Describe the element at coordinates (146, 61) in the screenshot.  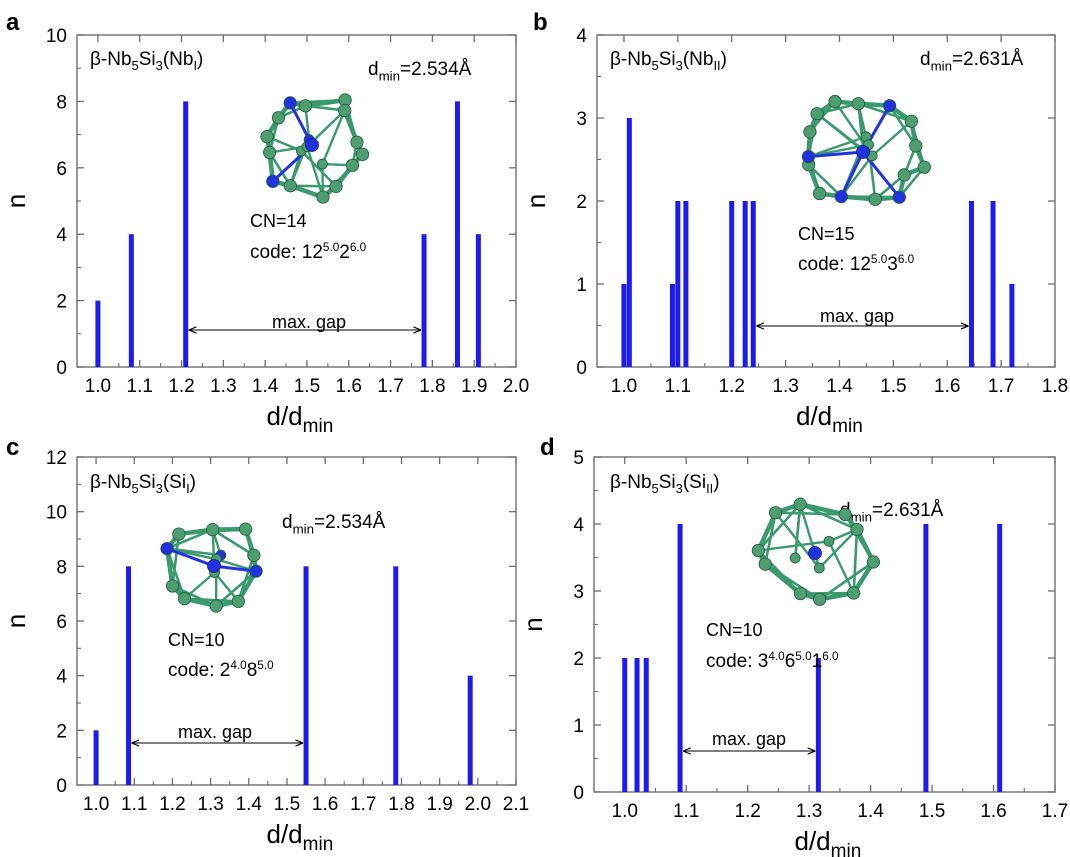
I see `panel-title: β-Nb5Si3(NbI)` at that location.